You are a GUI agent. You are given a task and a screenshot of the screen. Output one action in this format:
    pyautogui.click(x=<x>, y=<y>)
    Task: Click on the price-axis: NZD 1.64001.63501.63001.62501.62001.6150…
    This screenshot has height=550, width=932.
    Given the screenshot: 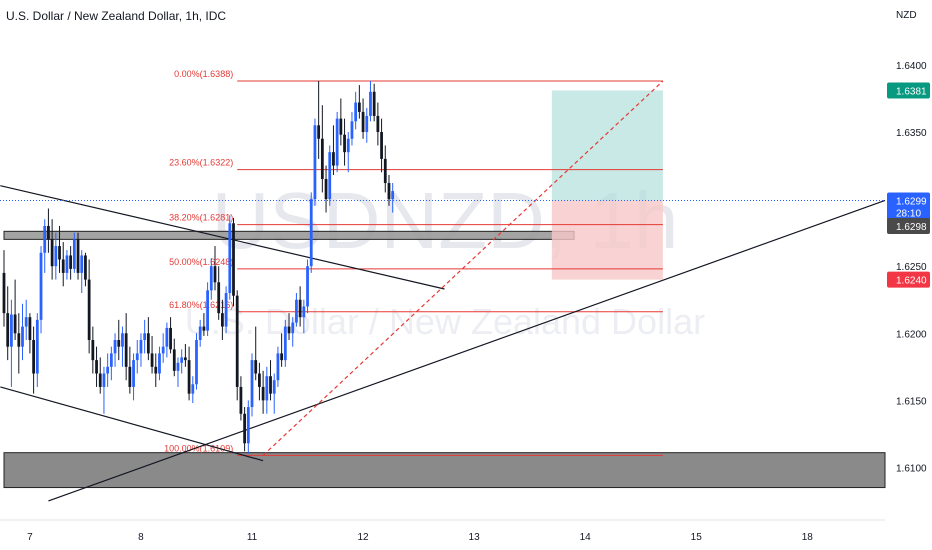 What is the action you would take?
    pyautogui.click(x=908, y=242)
    